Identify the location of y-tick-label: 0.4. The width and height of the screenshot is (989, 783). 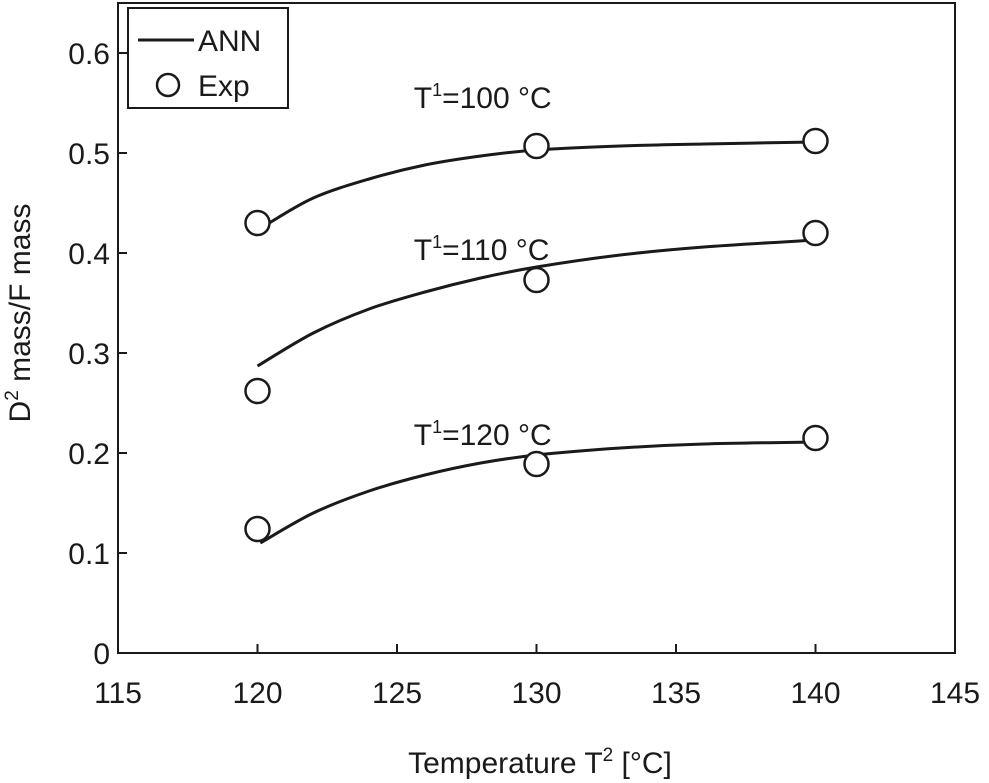
(89, 254).